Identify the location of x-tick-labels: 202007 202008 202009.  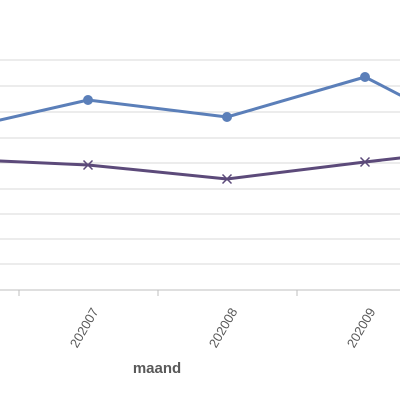
(223, 327).